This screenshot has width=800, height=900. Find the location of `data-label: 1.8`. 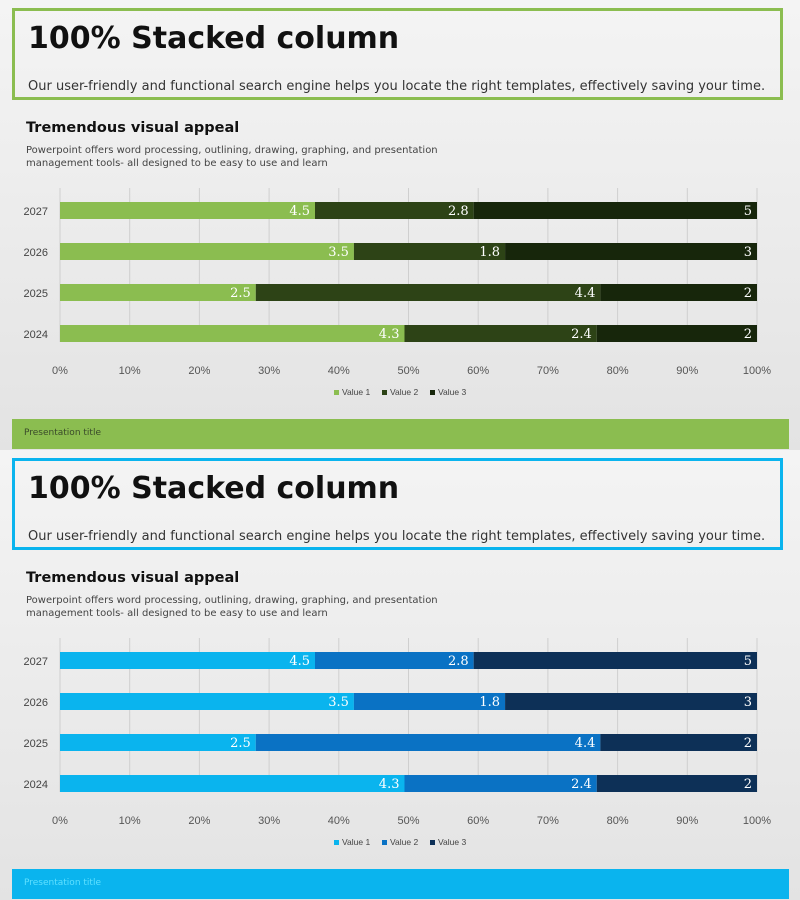

data-label: 1.8 is located at coordinates (489, 702).